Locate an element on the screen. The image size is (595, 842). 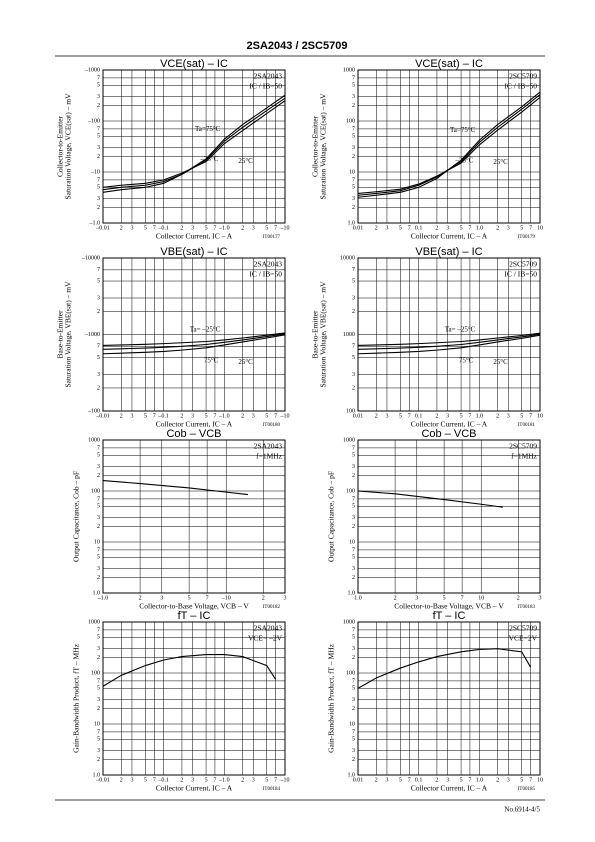
chart-title: Cob – VCB is located at coordinates (193, 434).